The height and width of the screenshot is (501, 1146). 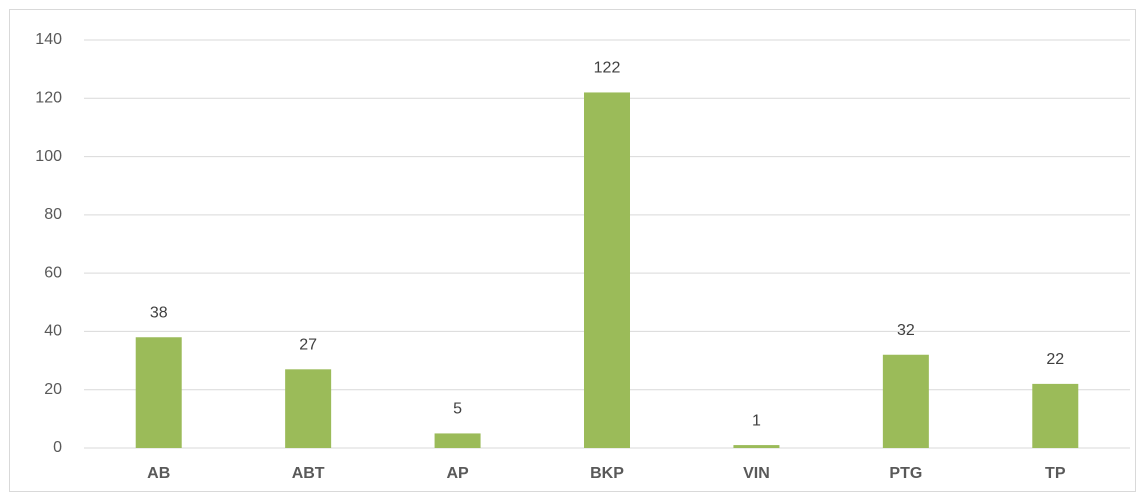 I want to click on data-label: 1, so click(x=756, y=420).